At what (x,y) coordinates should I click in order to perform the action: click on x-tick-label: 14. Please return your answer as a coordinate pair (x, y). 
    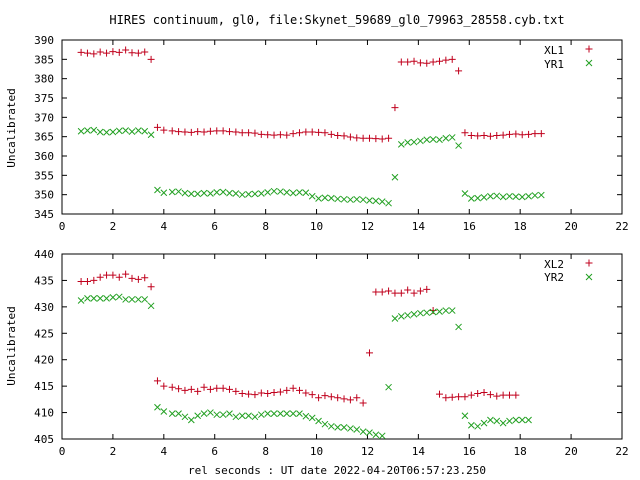
    Looking at the image, I should click on (419, 226).